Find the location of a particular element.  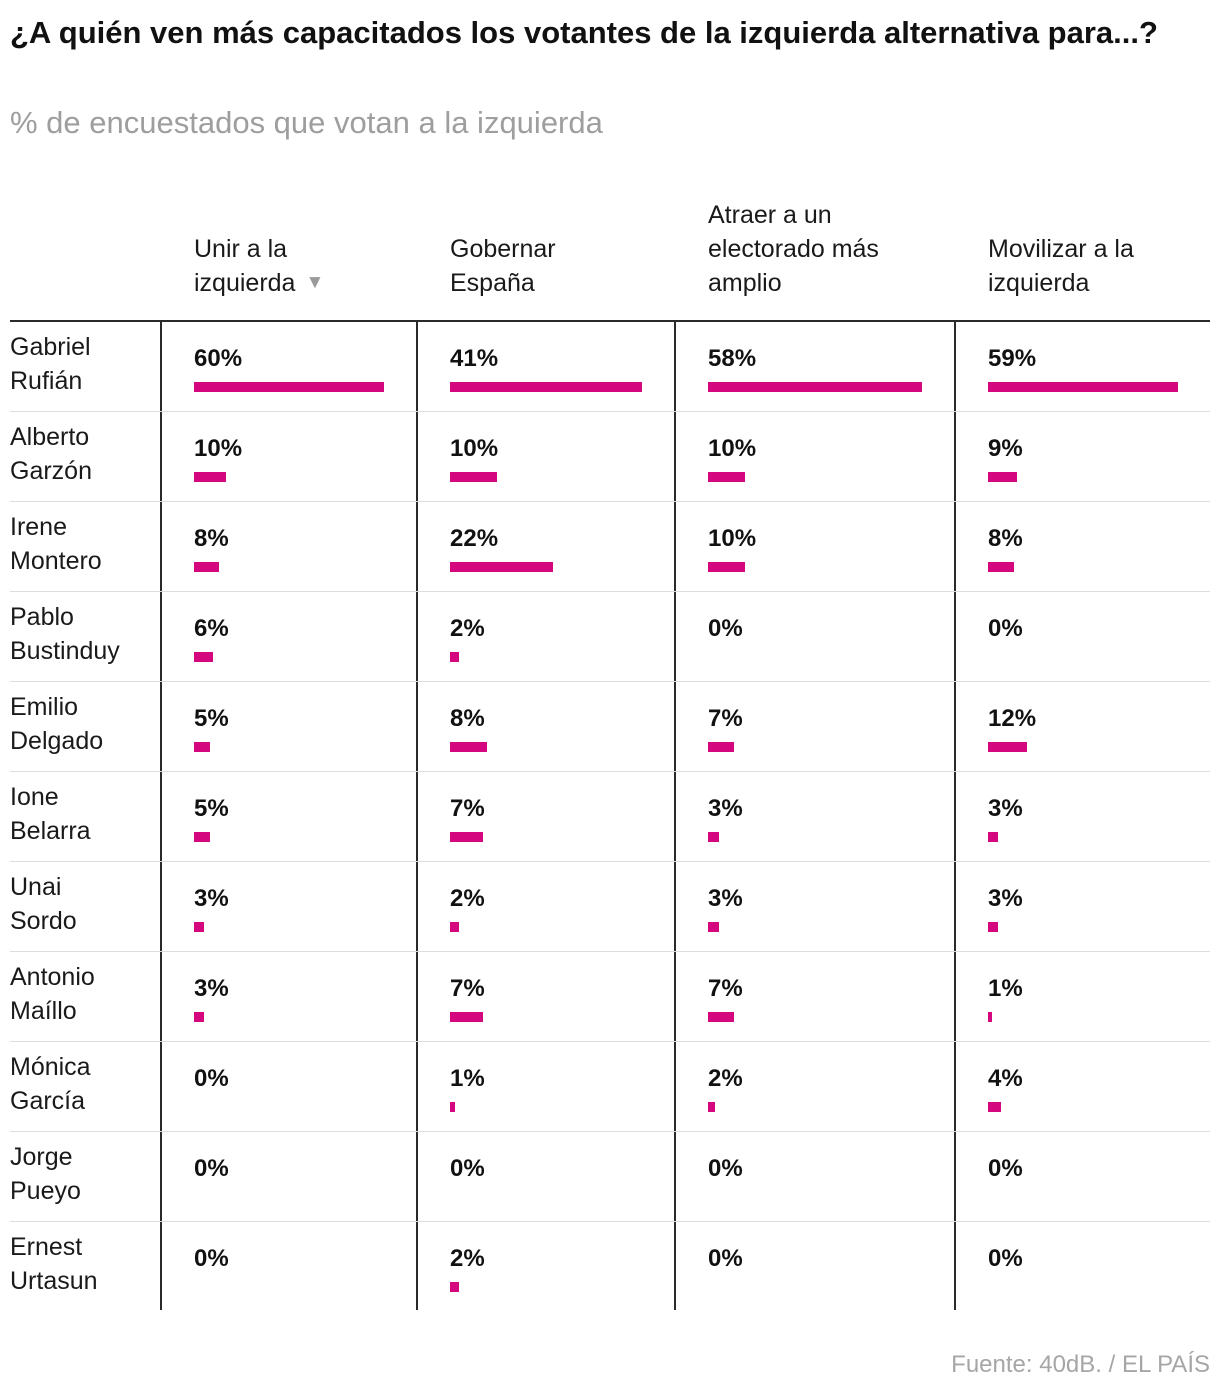

column-header: Movilizar a la izquierda is located at coordinates (1061, 266).